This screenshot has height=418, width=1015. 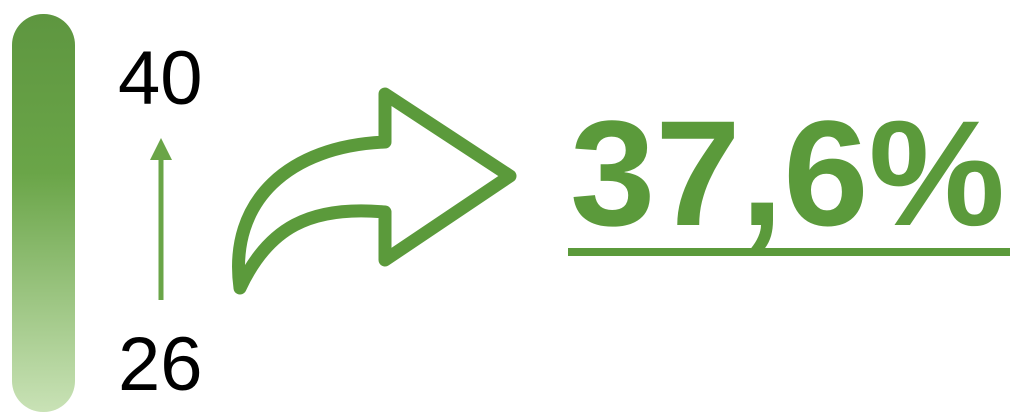 I want to click on result-underline, so click(x=789, y=252).